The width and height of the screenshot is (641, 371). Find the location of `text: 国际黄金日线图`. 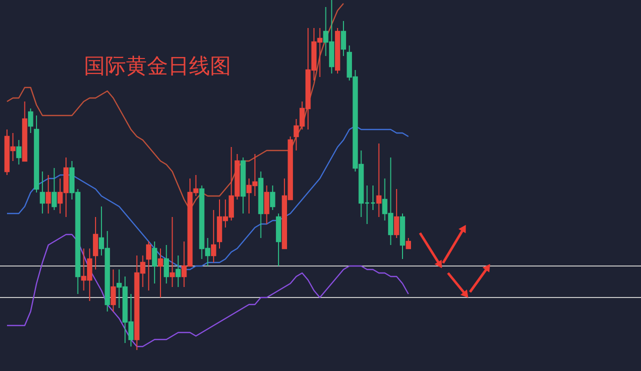

text: 国际黄金日线图 is located at coordinates (157, 66).